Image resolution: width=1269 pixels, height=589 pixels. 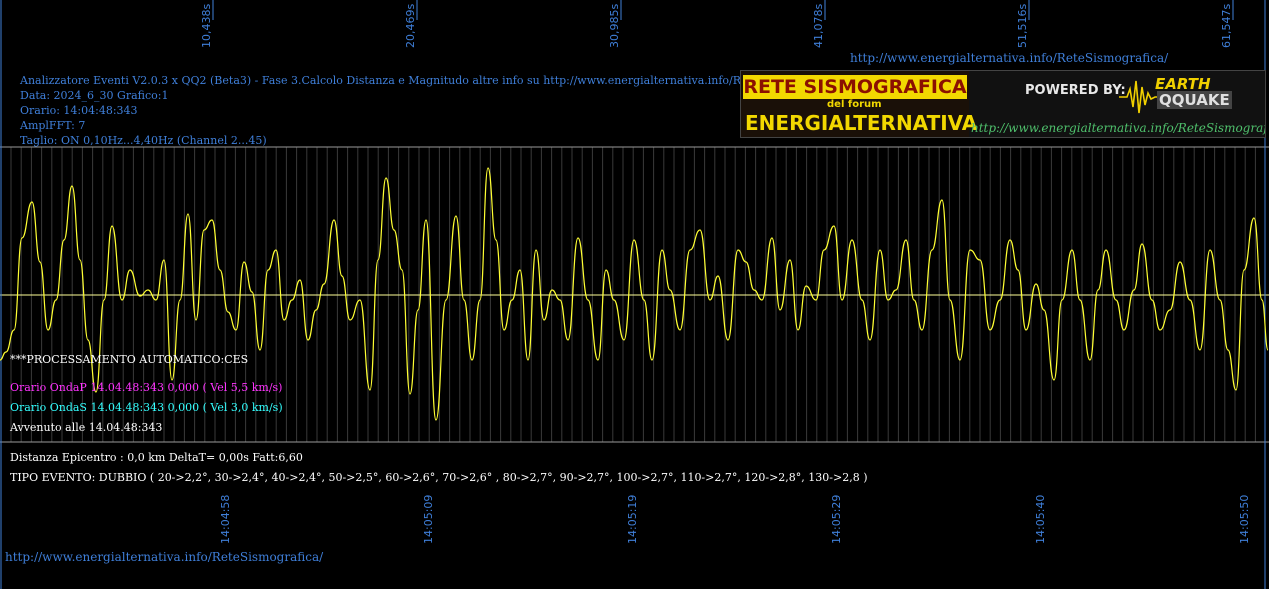 What do you see at coordinates (53, 125) in the screenshot?
I see `header-ampl-line: AmplFFT: 7` at bounding box center [53, 125].